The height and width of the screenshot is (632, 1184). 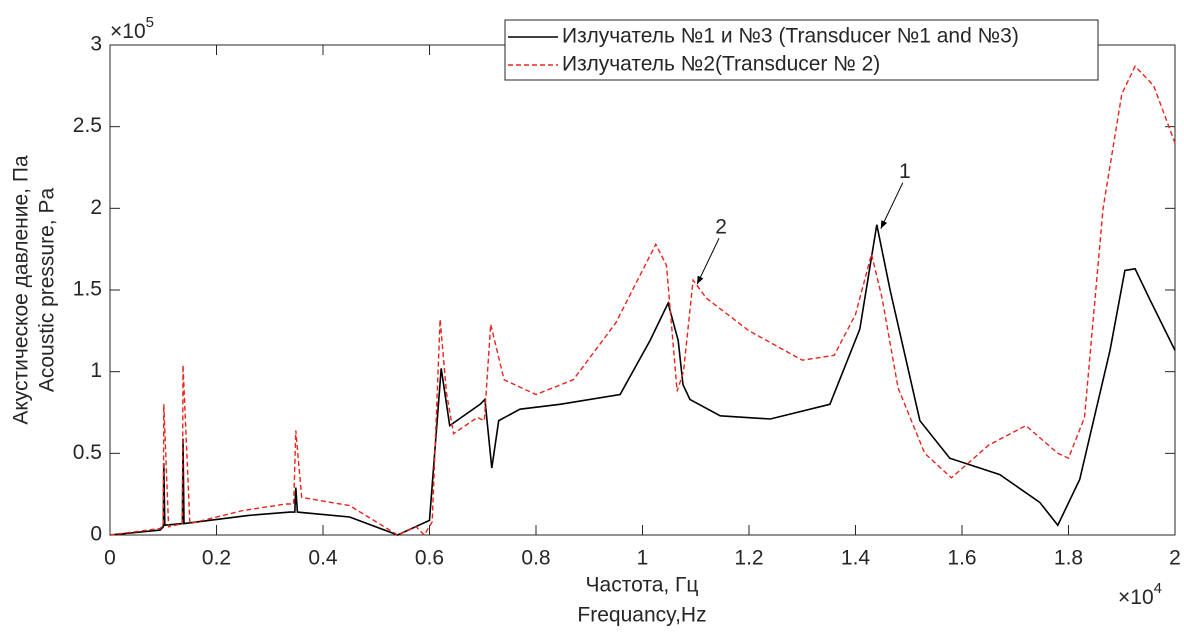 I want to click on x-tick-label: 0.6, so click(x=429, y=558).